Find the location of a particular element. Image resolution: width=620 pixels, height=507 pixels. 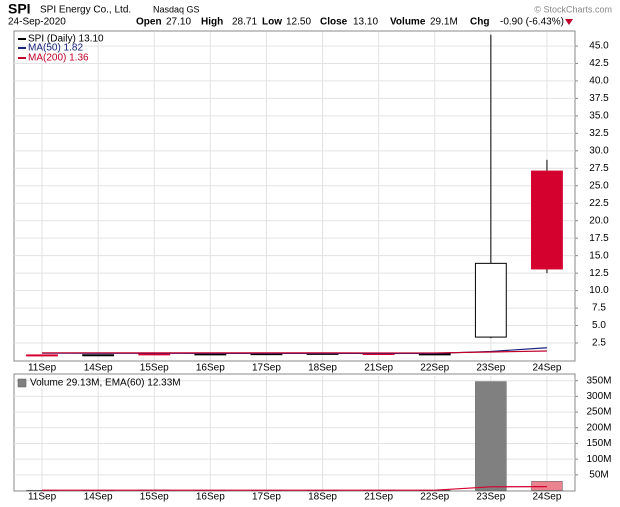

quote-value: 12.50 is located at coordinates (298, 22).